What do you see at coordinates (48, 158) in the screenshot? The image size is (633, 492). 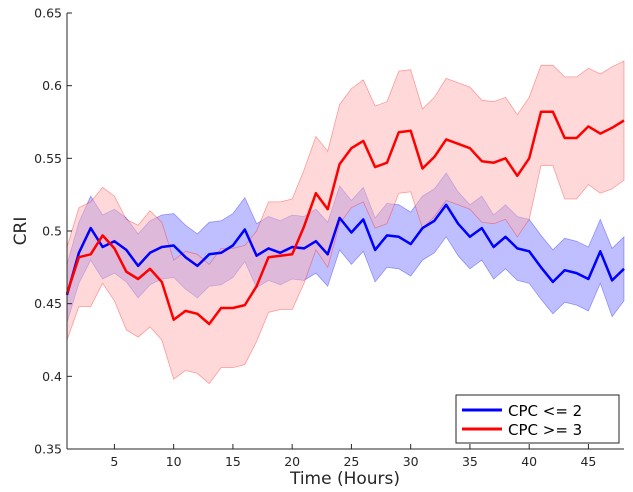 I see `y-tick-label: 0.55` at bounding box center [48, 158].